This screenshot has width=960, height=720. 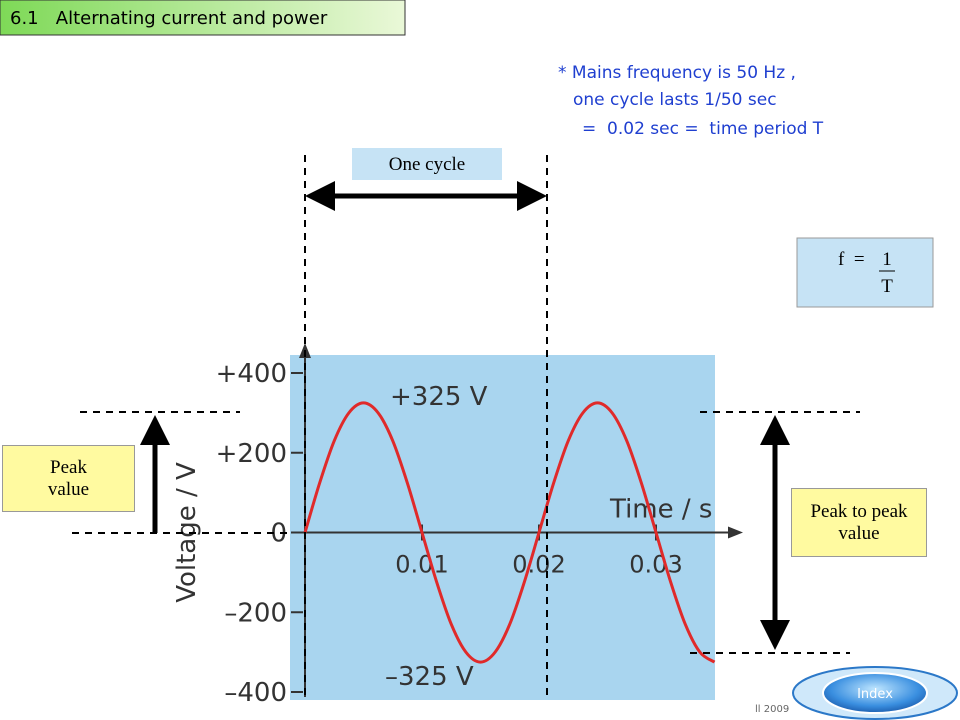 What do you see at coordinates (677, 73) in the screenshot?
I see `note: * Mains frequency is 50 Hz ,` at bounding box center [677, 73].